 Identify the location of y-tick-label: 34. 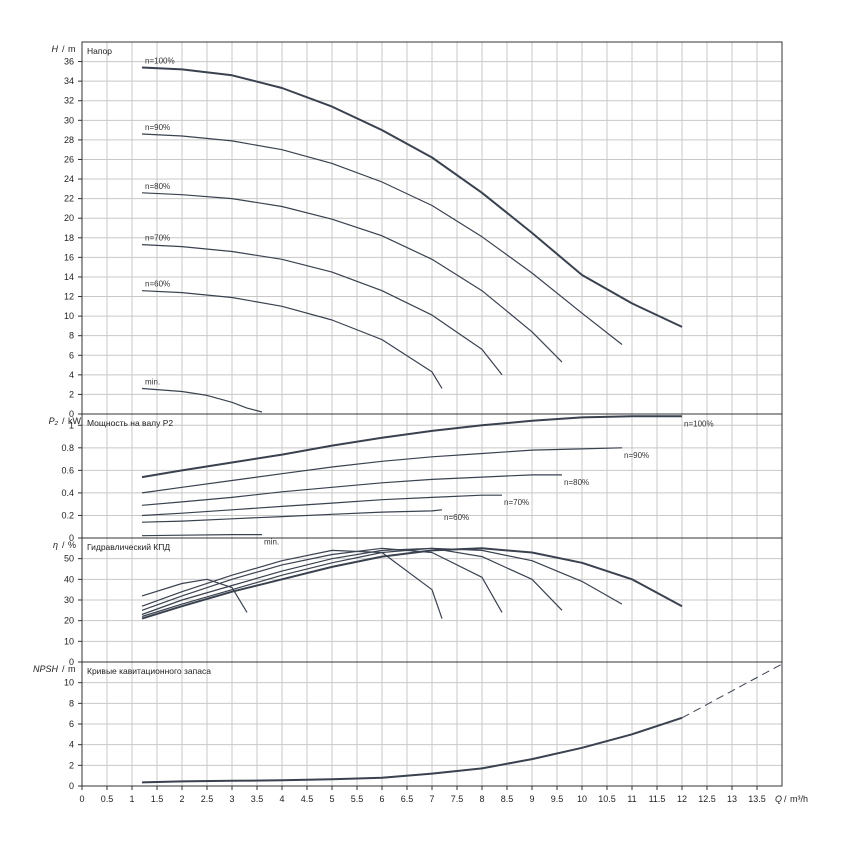
(69, 81).